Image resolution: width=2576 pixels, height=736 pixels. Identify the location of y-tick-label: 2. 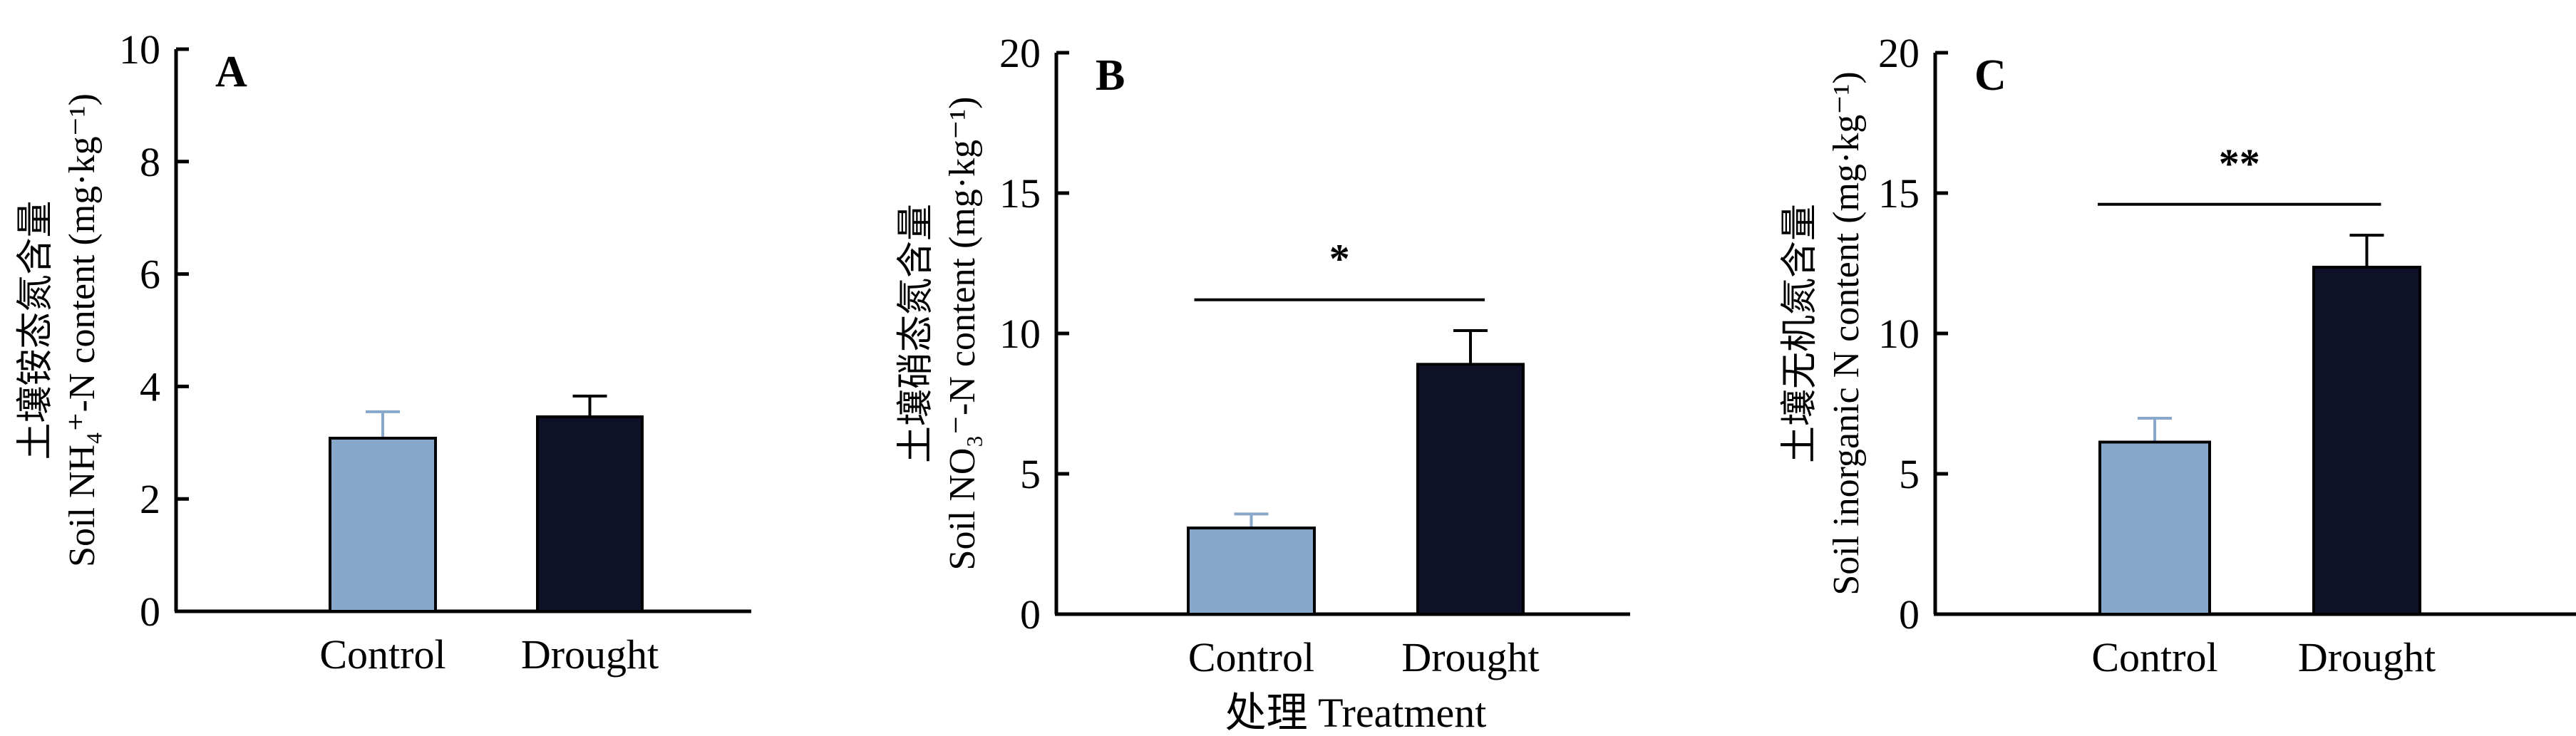
(150, 499).